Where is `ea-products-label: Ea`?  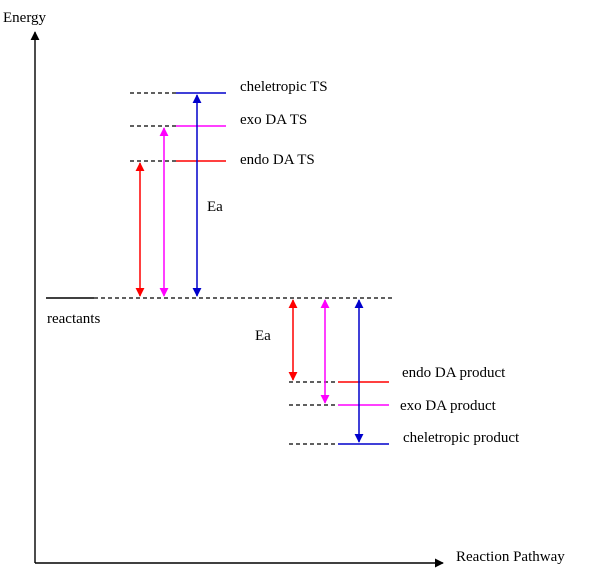 ea-products-label: Ea is located at coordinates (263, 336).